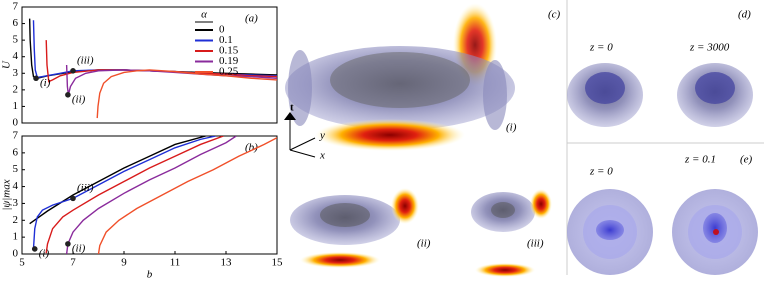 Image resolution: width=764 pixels, height=289 pixels. I want to click on legend-title: α, so click(204, 15).